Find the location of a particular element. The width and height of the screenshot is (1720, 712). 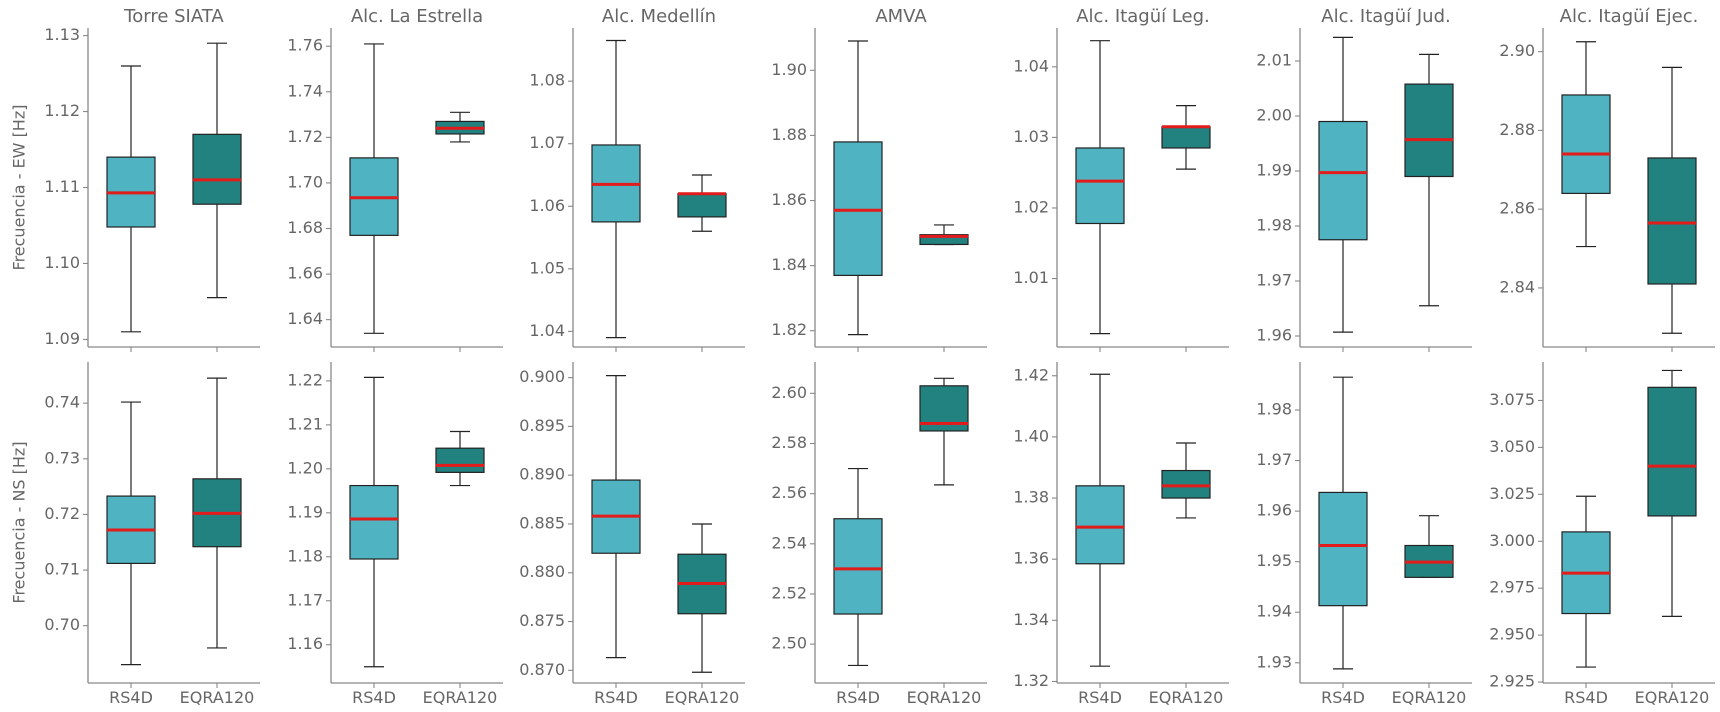

y-tick-label: 0.72 is located at coordinates (62, 513).